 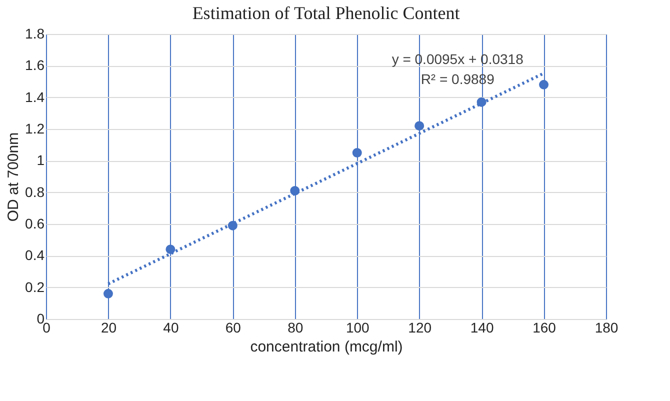 I want to click on x-tick-label: 100, so click(x=358, y=328).